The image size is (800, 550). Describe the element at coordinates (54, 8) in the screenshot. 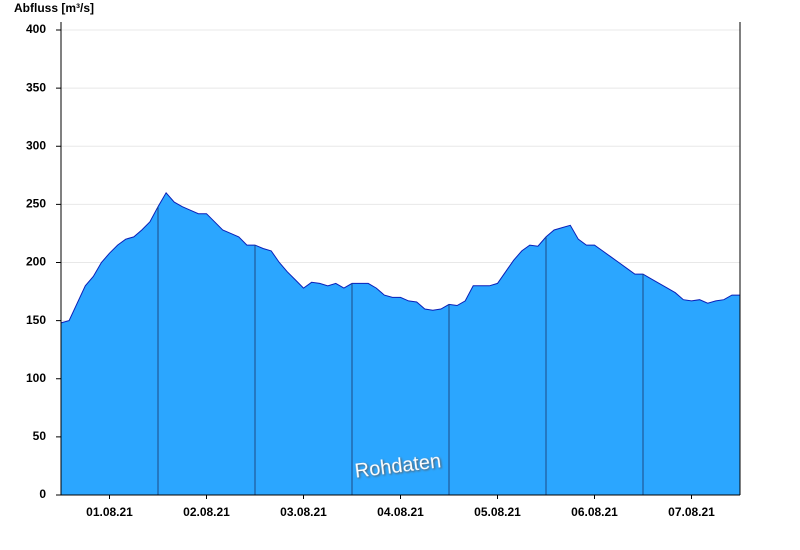

I see `y-axis-label: Abfluss [m³/s]` at that location.